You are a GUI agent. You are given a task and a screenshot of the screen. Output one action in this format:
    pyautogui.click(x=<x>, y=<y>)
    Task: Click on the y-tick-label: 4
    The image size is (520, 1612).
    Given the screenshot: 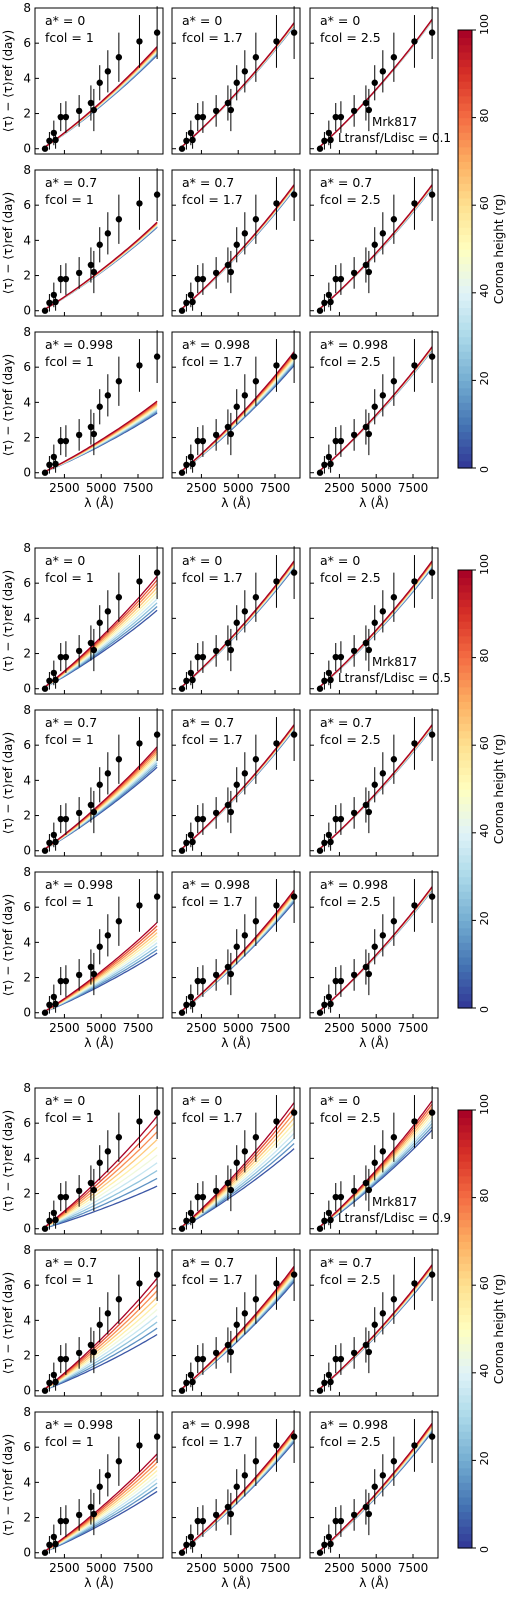 What is the action you would take?
    pyautogui.click(x=27, y=942)
    